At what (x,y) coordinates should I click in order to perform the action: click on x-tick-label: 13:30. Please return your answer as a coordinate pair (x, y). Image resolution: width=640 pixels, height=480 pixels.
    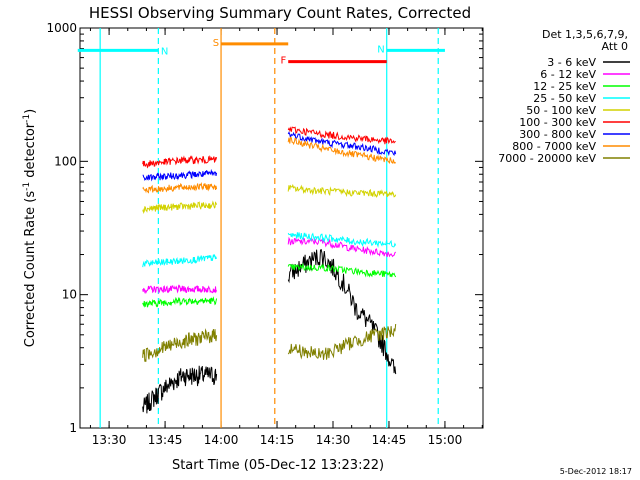
    Looking at the image, I should click on (109, 440).